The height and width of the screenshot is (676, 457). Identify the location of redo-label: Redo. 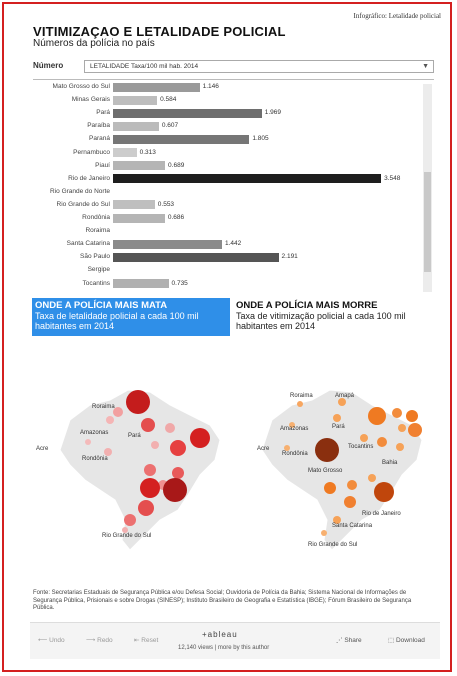
(105, 640).